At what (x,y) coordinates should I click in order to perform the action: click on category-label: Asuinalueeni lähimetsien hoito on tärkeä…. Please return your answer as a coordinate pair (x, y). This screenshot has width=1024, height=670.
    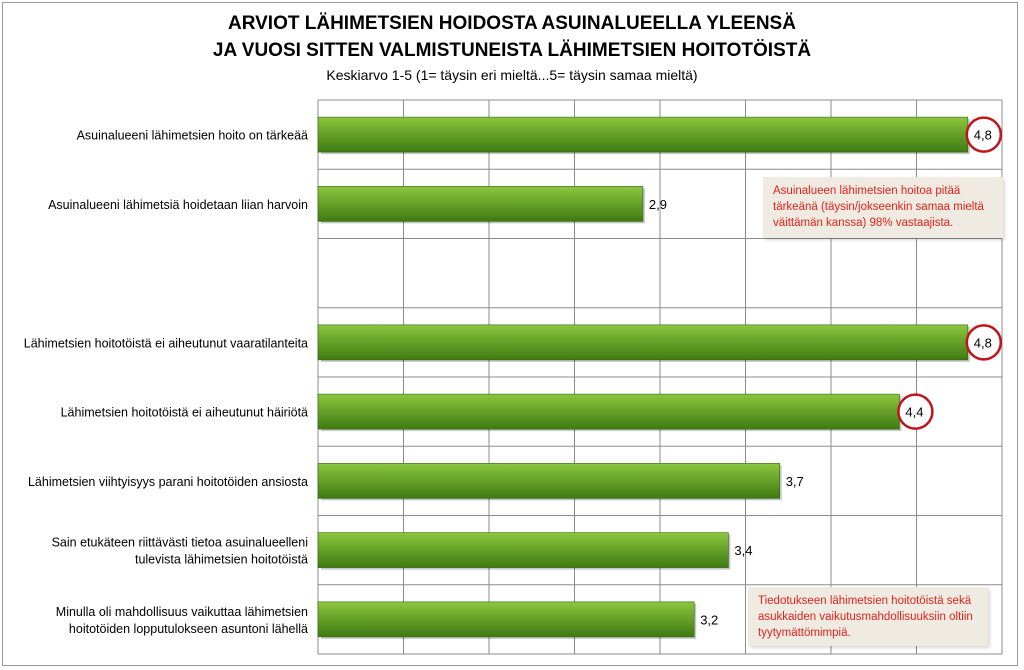
    Looking at the image, I should click on (192, 136).